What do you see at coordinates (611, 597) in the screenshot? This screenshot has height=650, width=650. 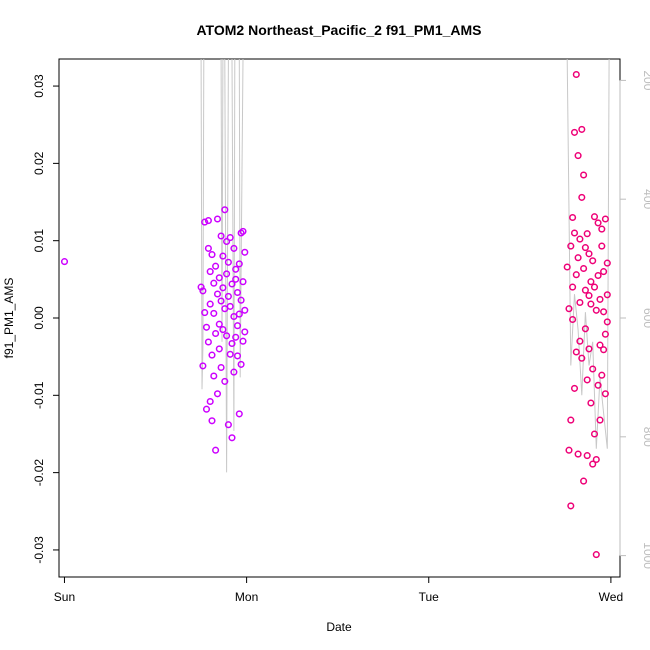 I see `x-tick-label: Wed` at bounding box center [611, 597].